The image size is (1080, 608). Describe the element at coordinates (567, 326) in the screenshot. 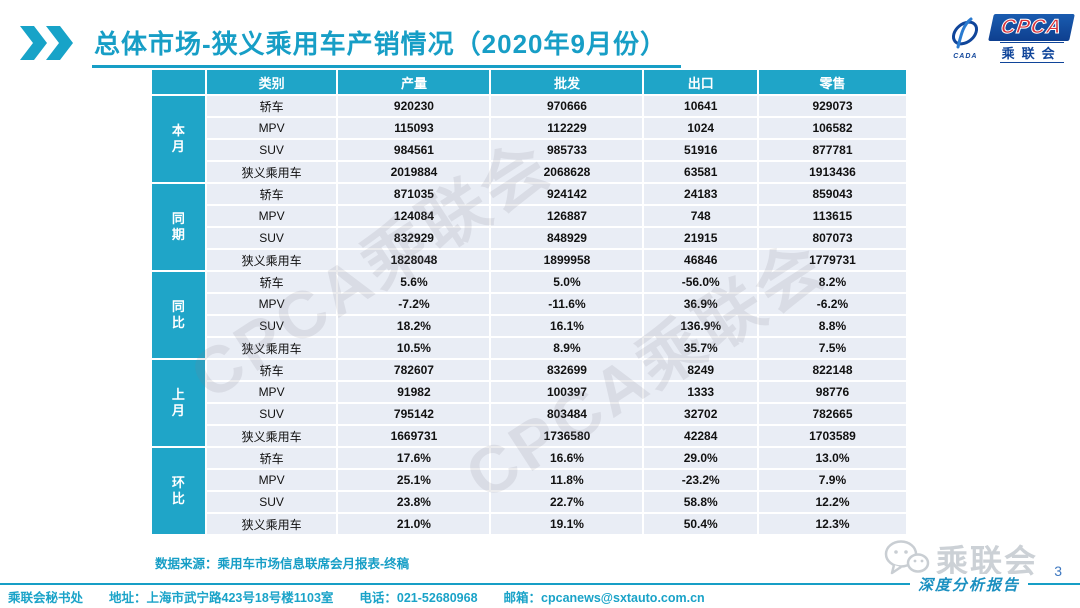

I see `value-cell: 16.1%` at that location.